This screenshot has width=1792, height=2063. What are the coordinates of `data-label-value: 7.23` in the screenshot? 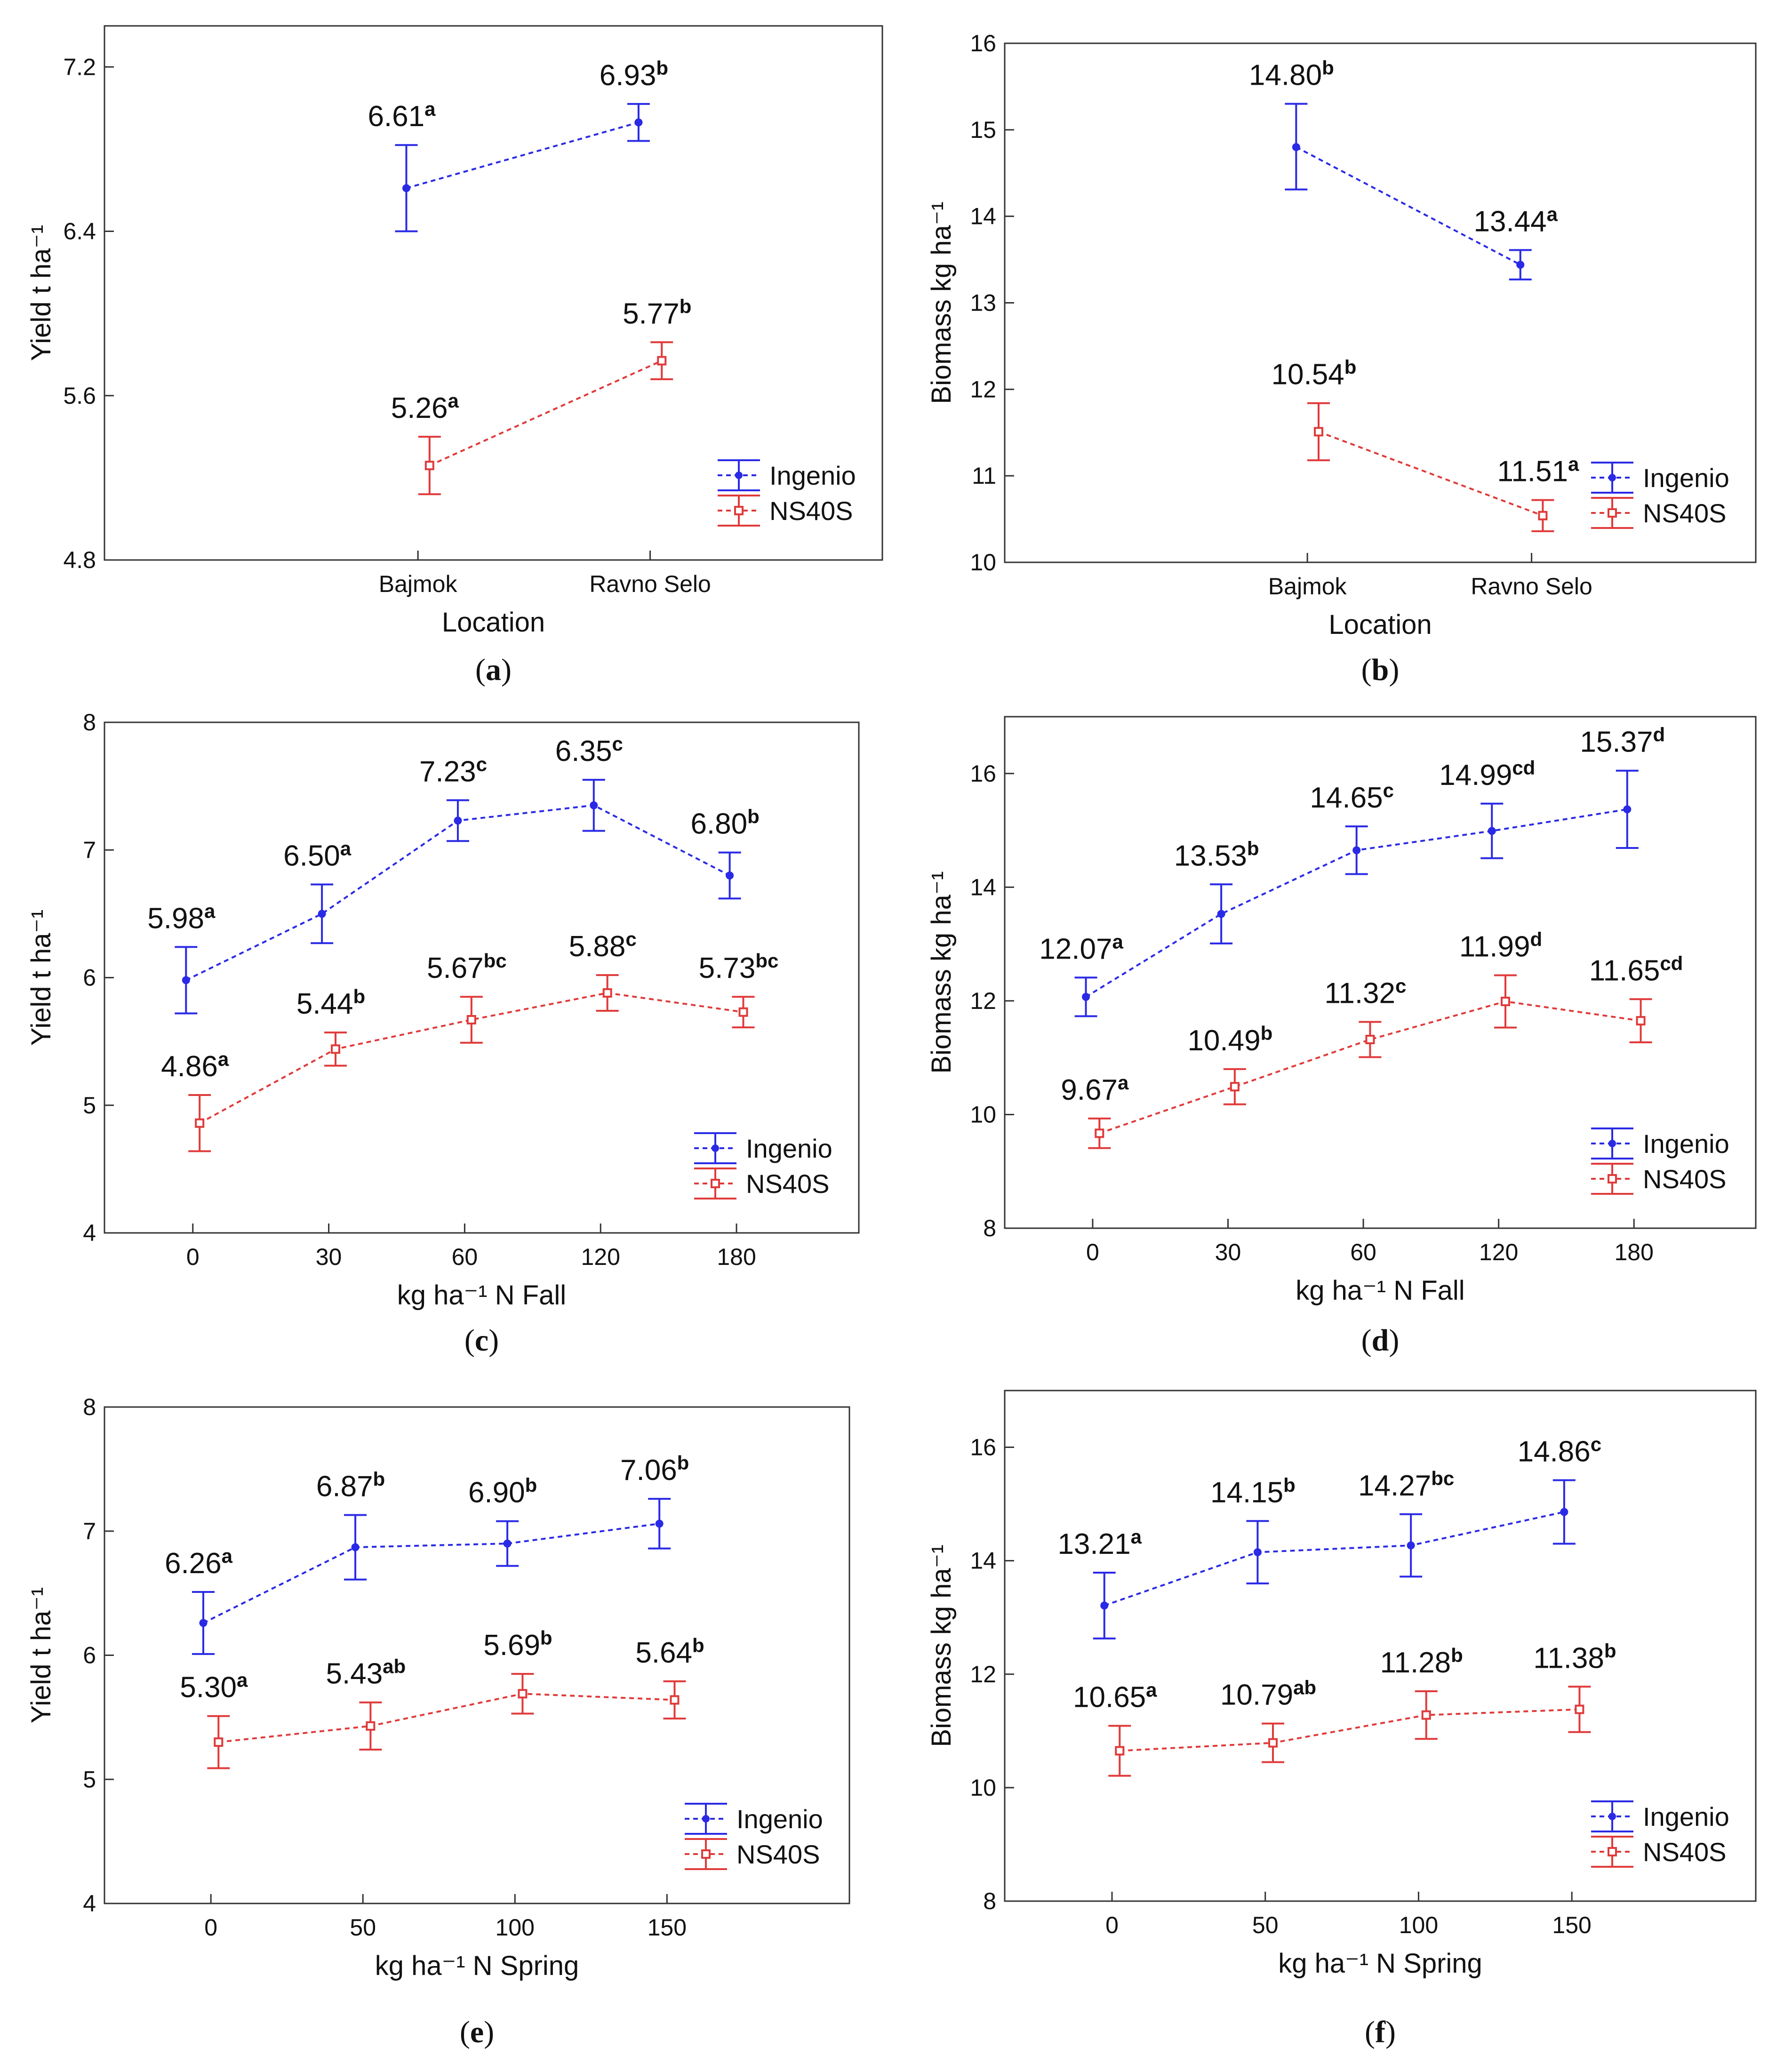 It's located at (447, 772).